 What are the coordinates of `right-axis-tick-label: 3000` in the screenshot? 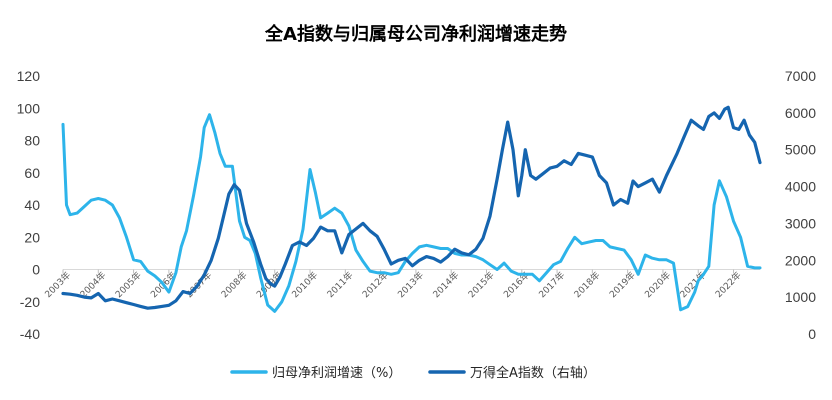 It's located at (800, 223).